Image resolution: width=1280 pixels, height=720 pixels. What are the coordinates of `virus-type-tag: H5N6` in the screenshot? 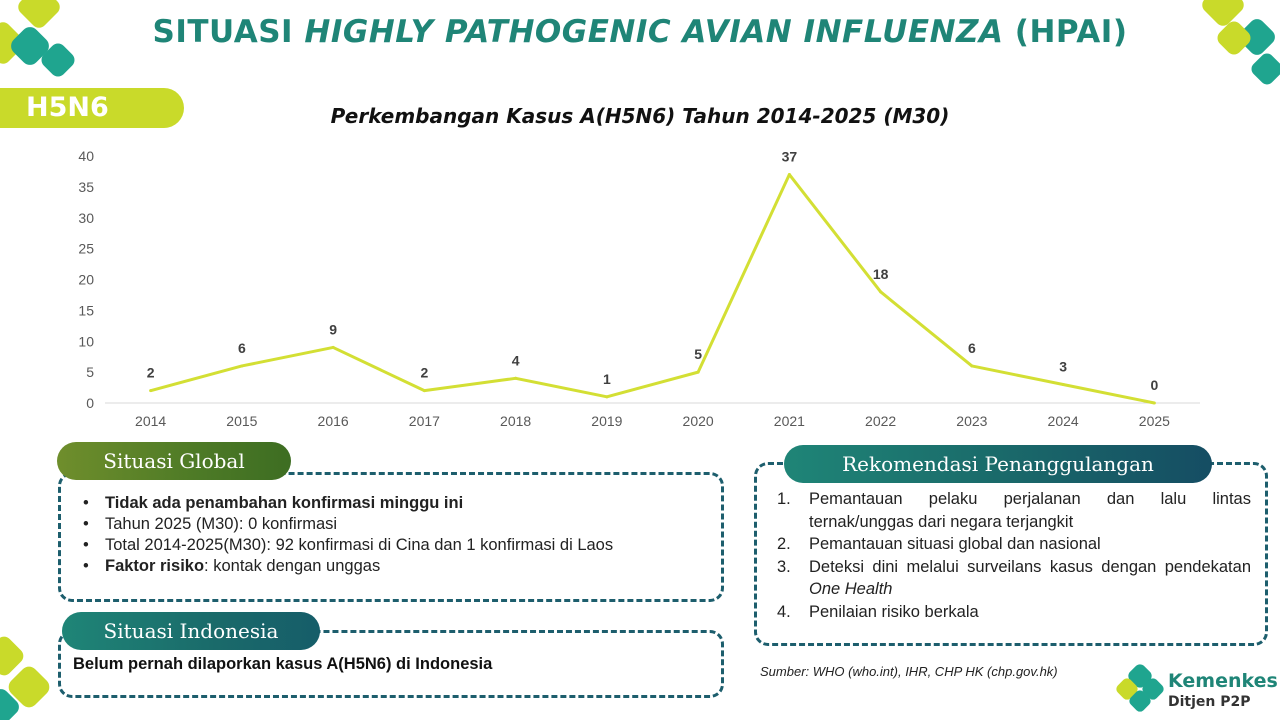 It's located at (92, 108).